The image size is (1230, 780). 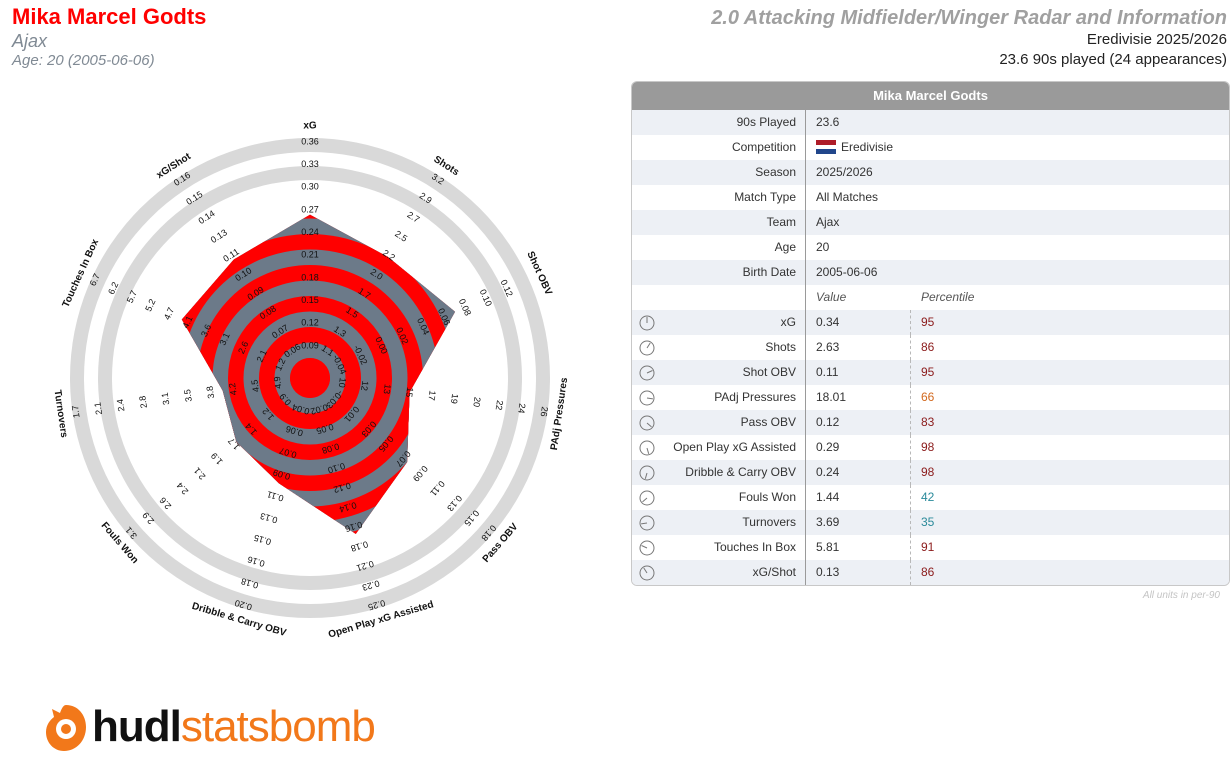 What do you see at coordinates (431, 395) in the screenshot?
I see `tick-label: 17` at bounding box center [431, 395].